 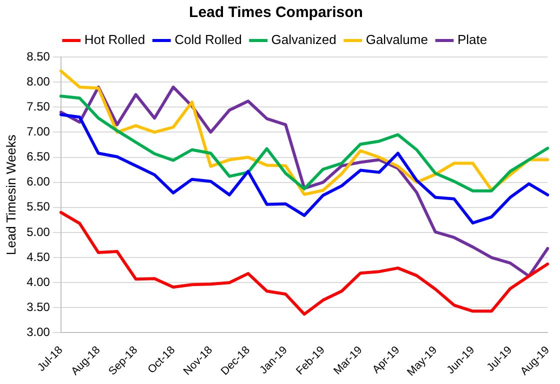 What do you see at coordinates (38, 307) in the screenshot?
I see `y-tick-label: 3.50` at bounding box center [38, 307].